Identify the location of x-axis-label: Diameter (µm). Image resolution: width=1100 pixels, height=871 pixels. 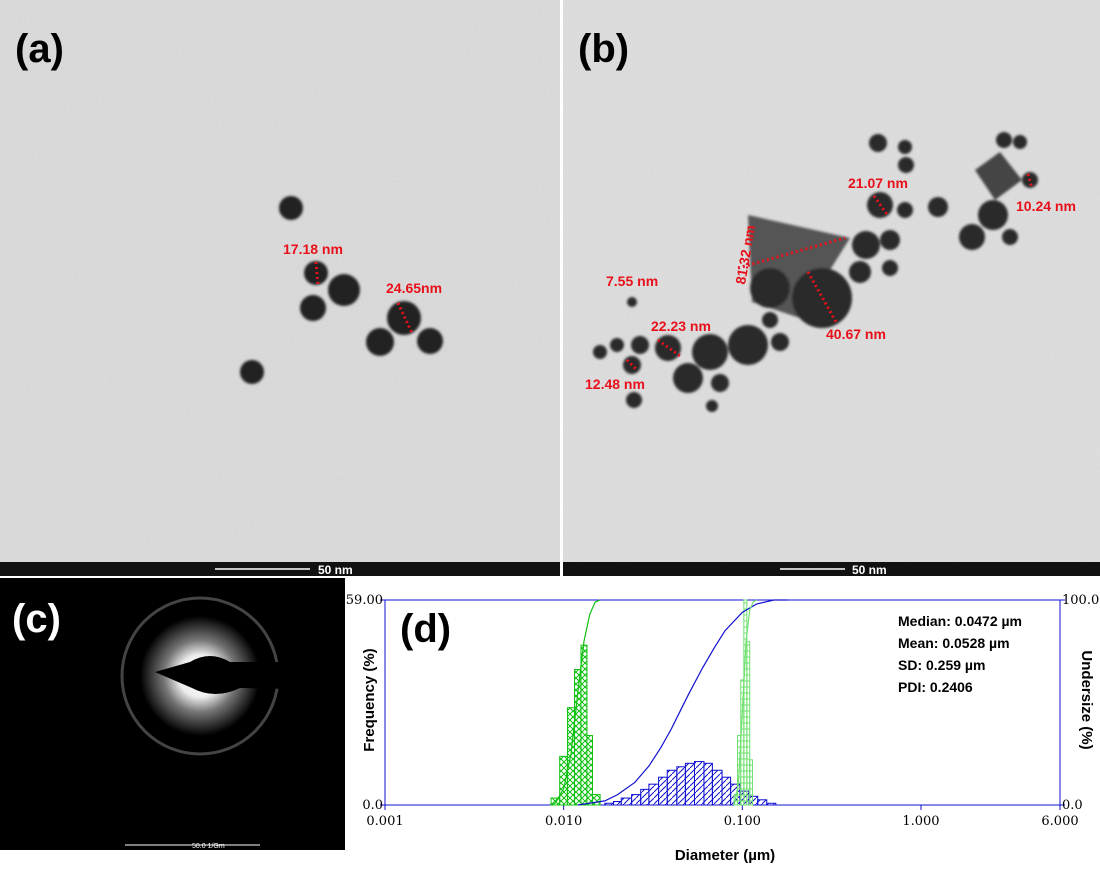
(725, 855).